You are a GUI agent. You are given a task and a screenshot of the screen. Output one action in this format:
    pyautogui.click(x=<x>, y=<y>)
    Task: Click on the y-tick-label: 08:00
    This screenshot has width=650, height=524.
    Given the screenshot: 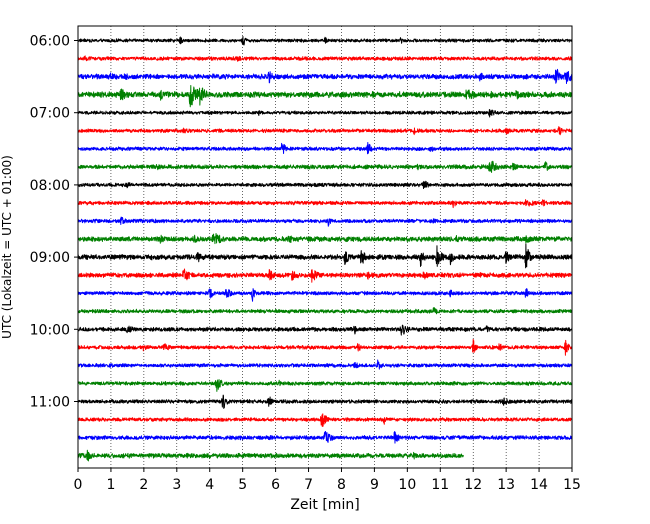 What is the action you would take?
    pyautogui.click(x=50, y=186)
    